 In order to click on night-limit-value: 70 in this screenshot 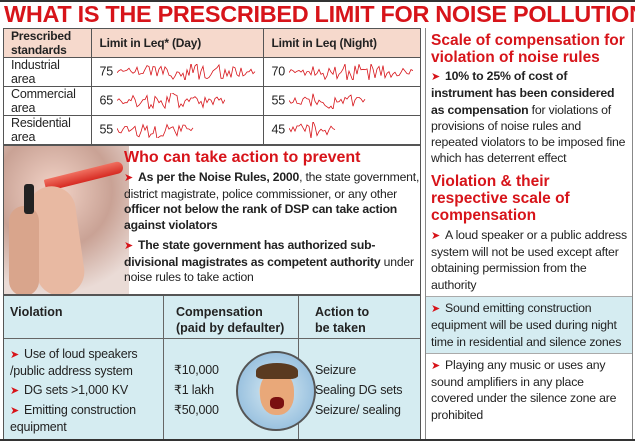, I will do `click(278, 71)`.